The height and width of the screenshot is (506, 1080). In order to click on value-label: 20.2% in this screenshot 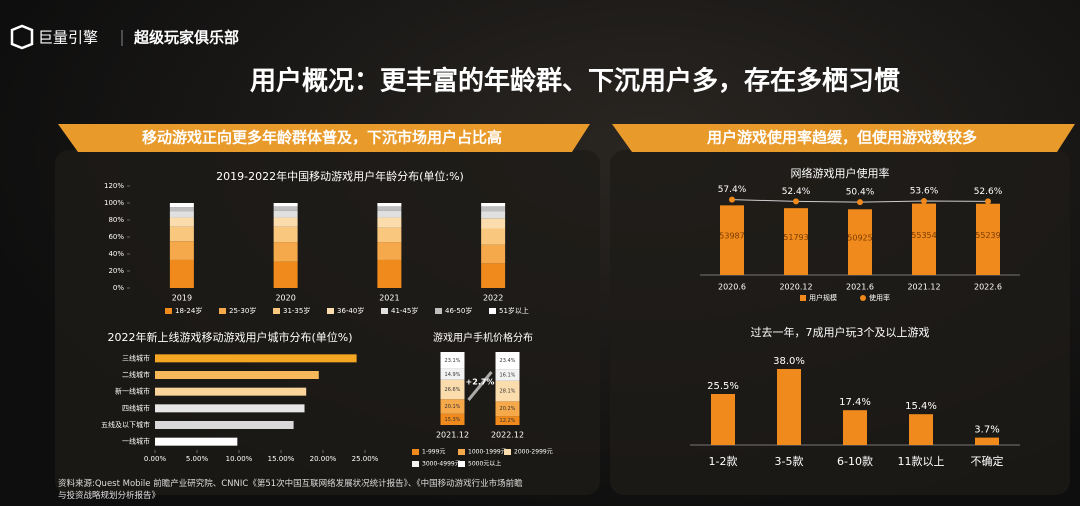, I will do `click(508, 409)`.